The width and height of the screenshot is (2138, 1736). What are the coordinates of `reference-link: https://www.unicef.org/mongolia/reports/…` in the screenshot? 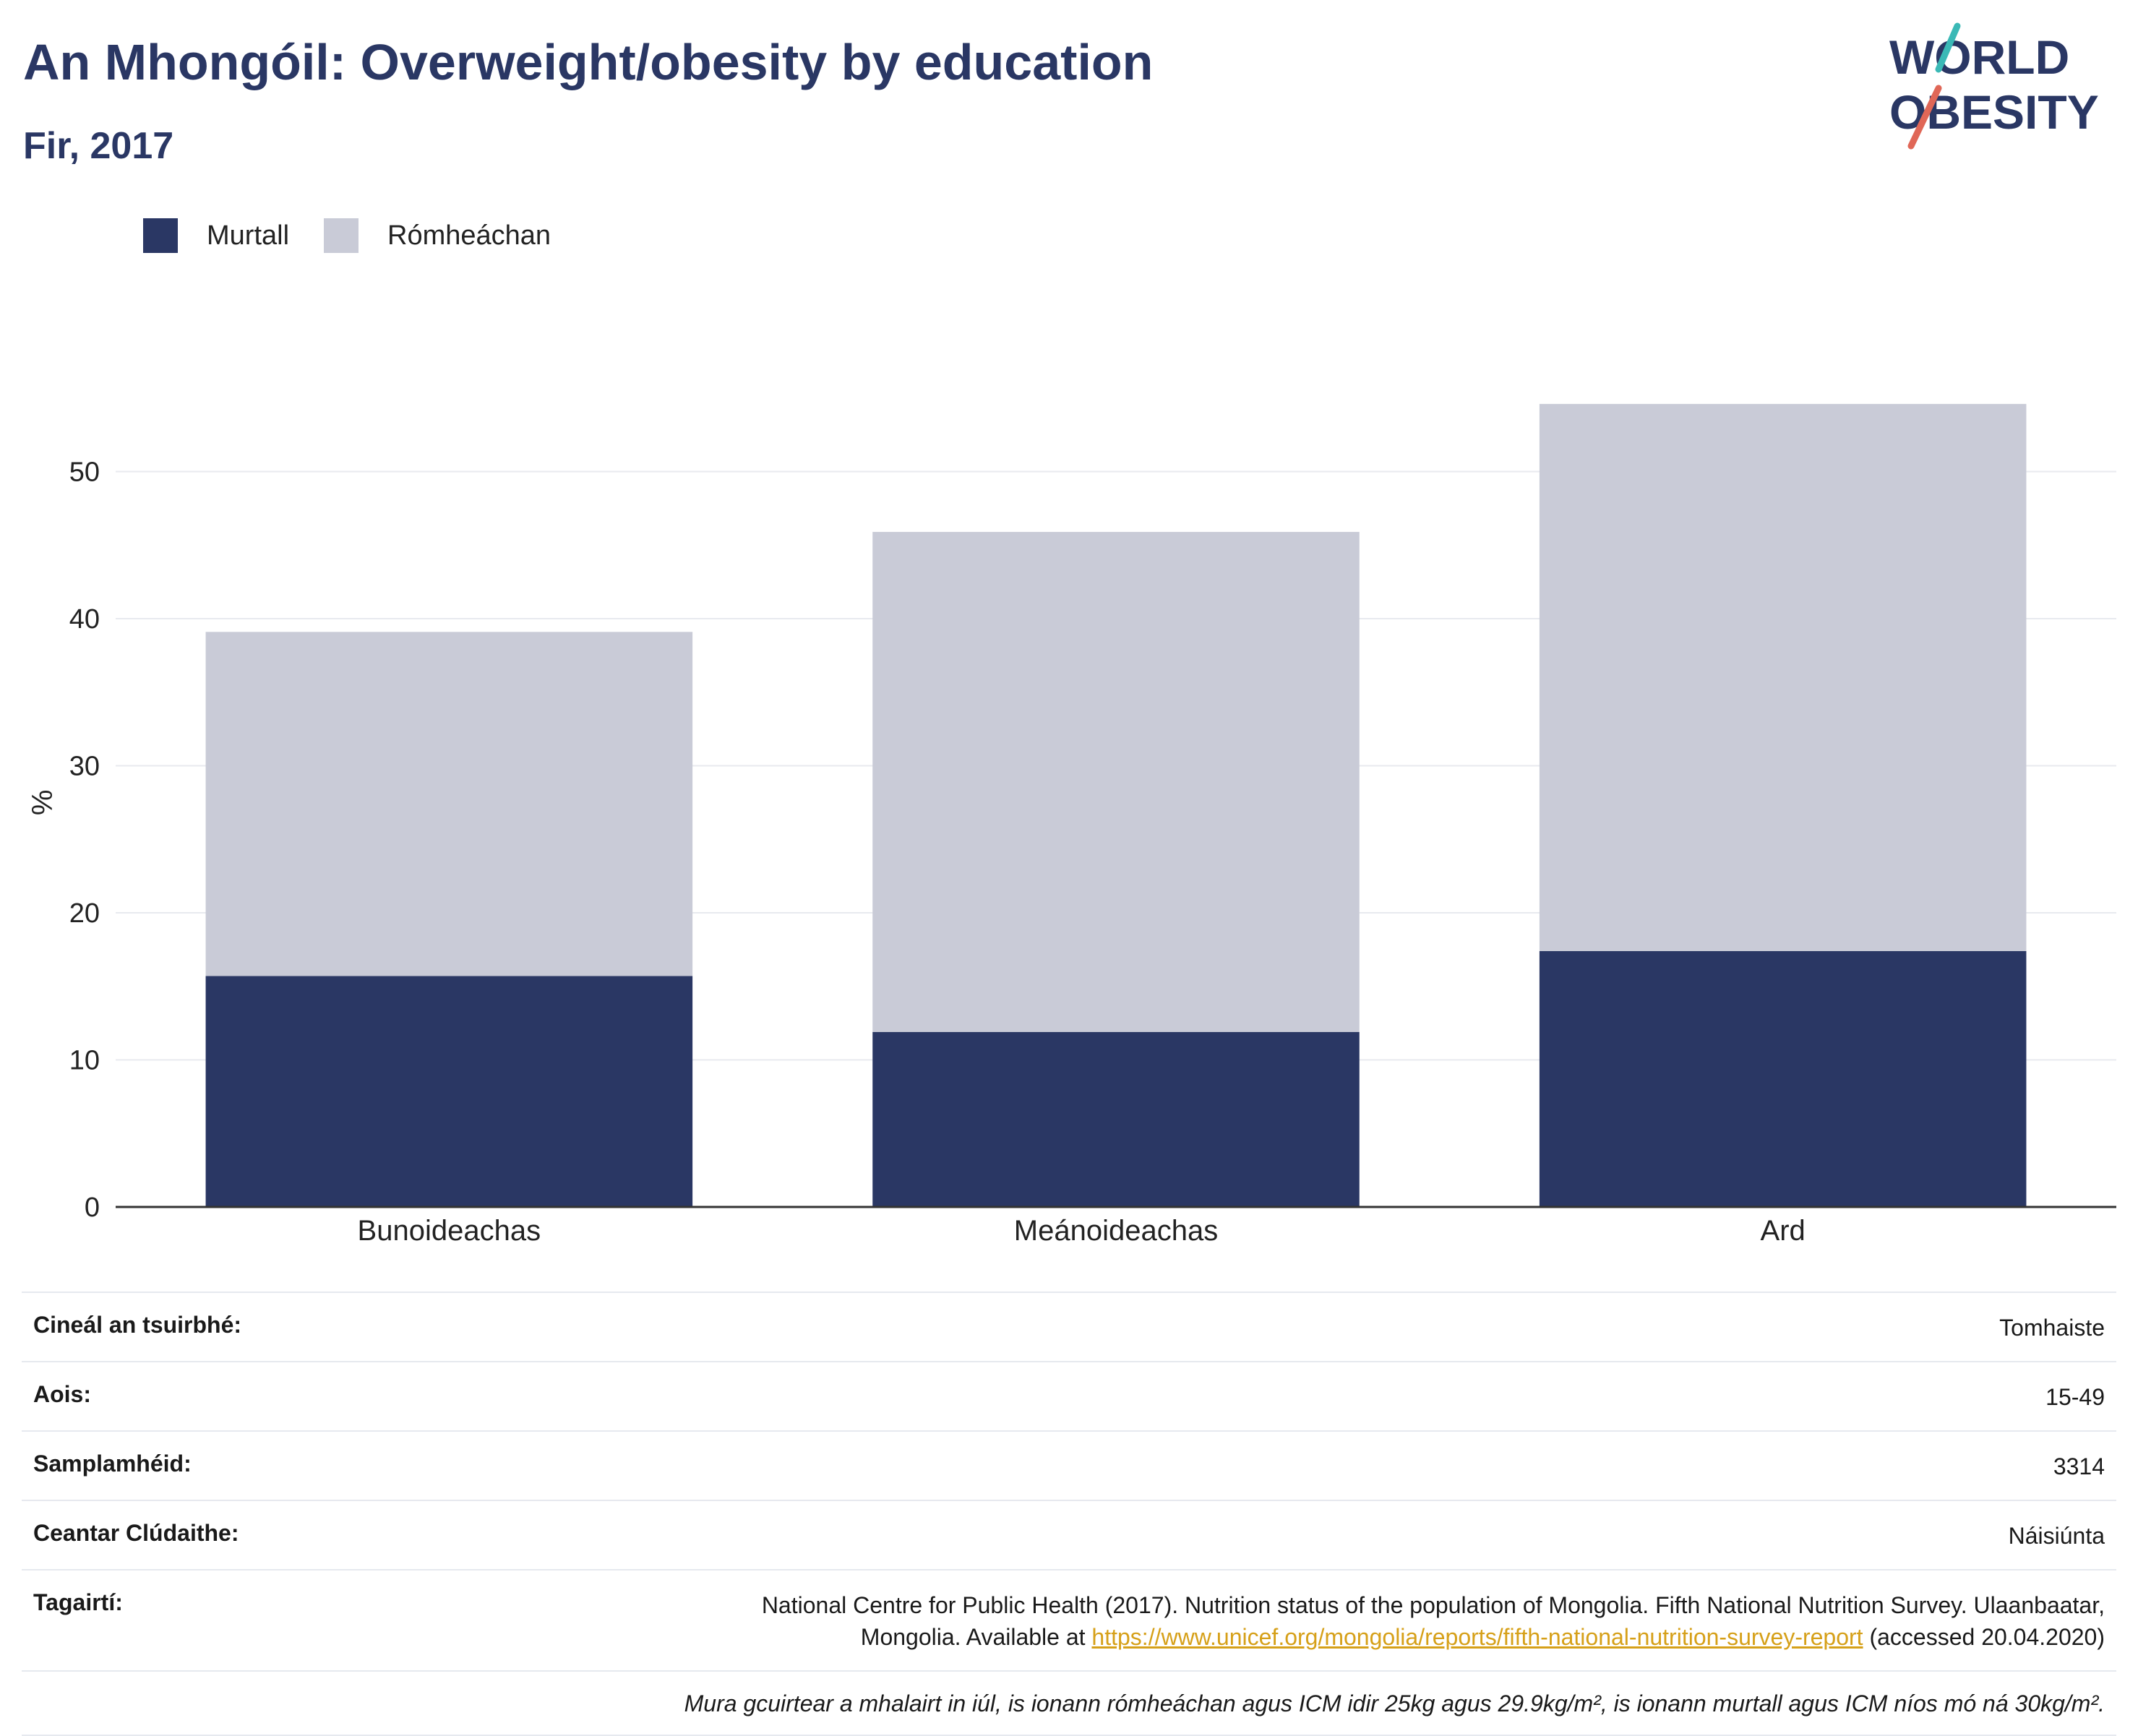 It's located at (1477, 1637).